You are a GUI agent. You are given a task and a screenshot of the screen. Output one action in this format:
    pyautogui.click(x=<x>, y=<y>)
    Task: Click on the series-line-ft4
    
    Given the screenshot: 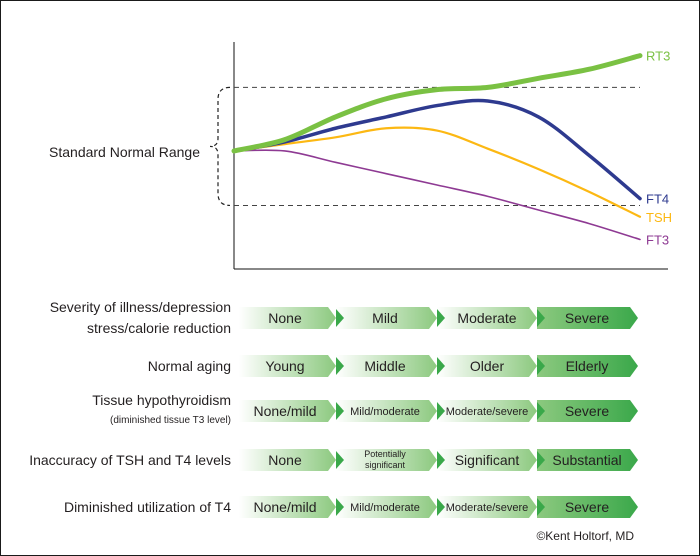 What is the action you would take?
    pyautogui.click(x=437, y=149)
    